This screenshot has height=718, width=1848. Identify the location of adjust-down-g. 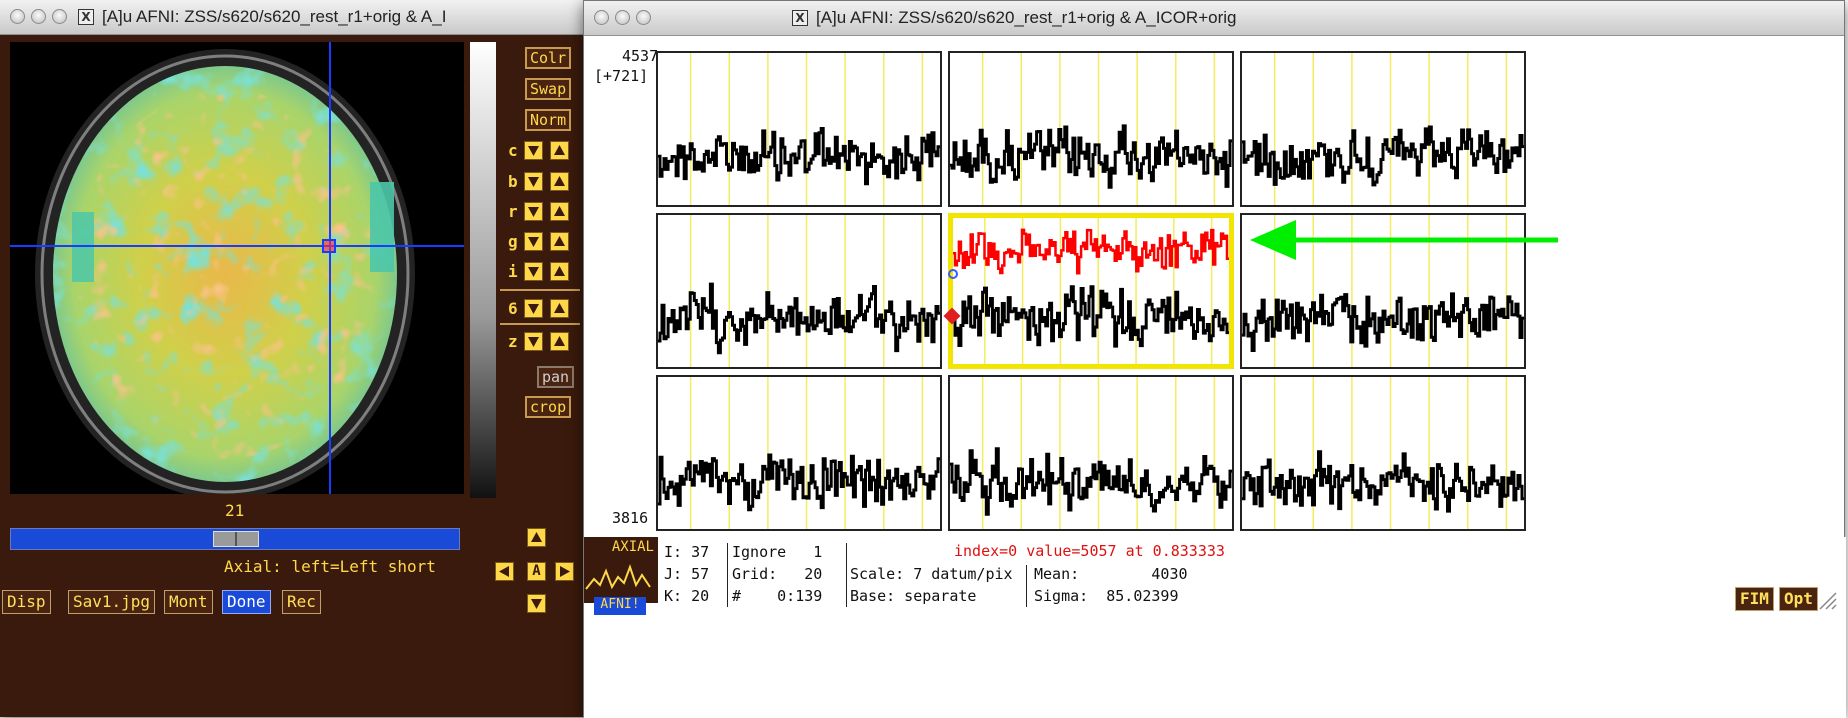
(533, 241).